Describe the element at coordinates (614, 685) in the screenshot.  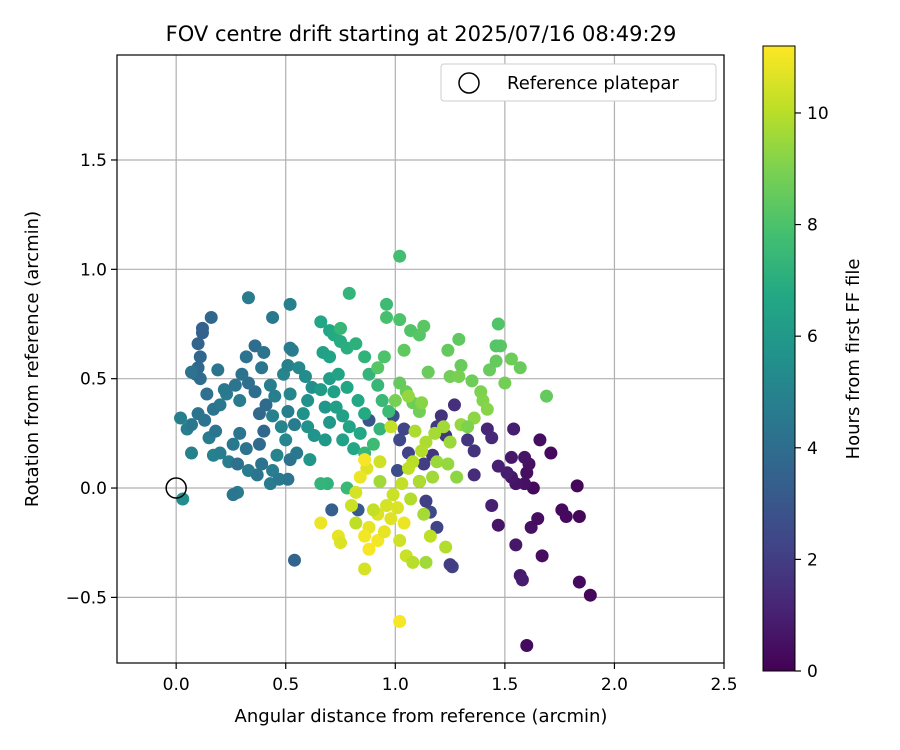
I see `x-tick-label: 2.0` at that location.